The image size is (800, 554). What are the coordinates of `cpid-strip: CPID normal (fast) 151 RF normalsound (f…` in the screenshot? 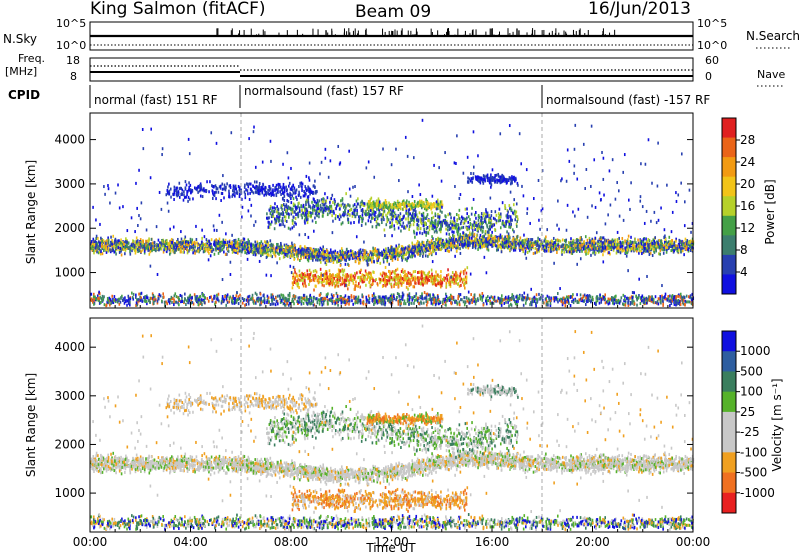 It's located at (359, 96).